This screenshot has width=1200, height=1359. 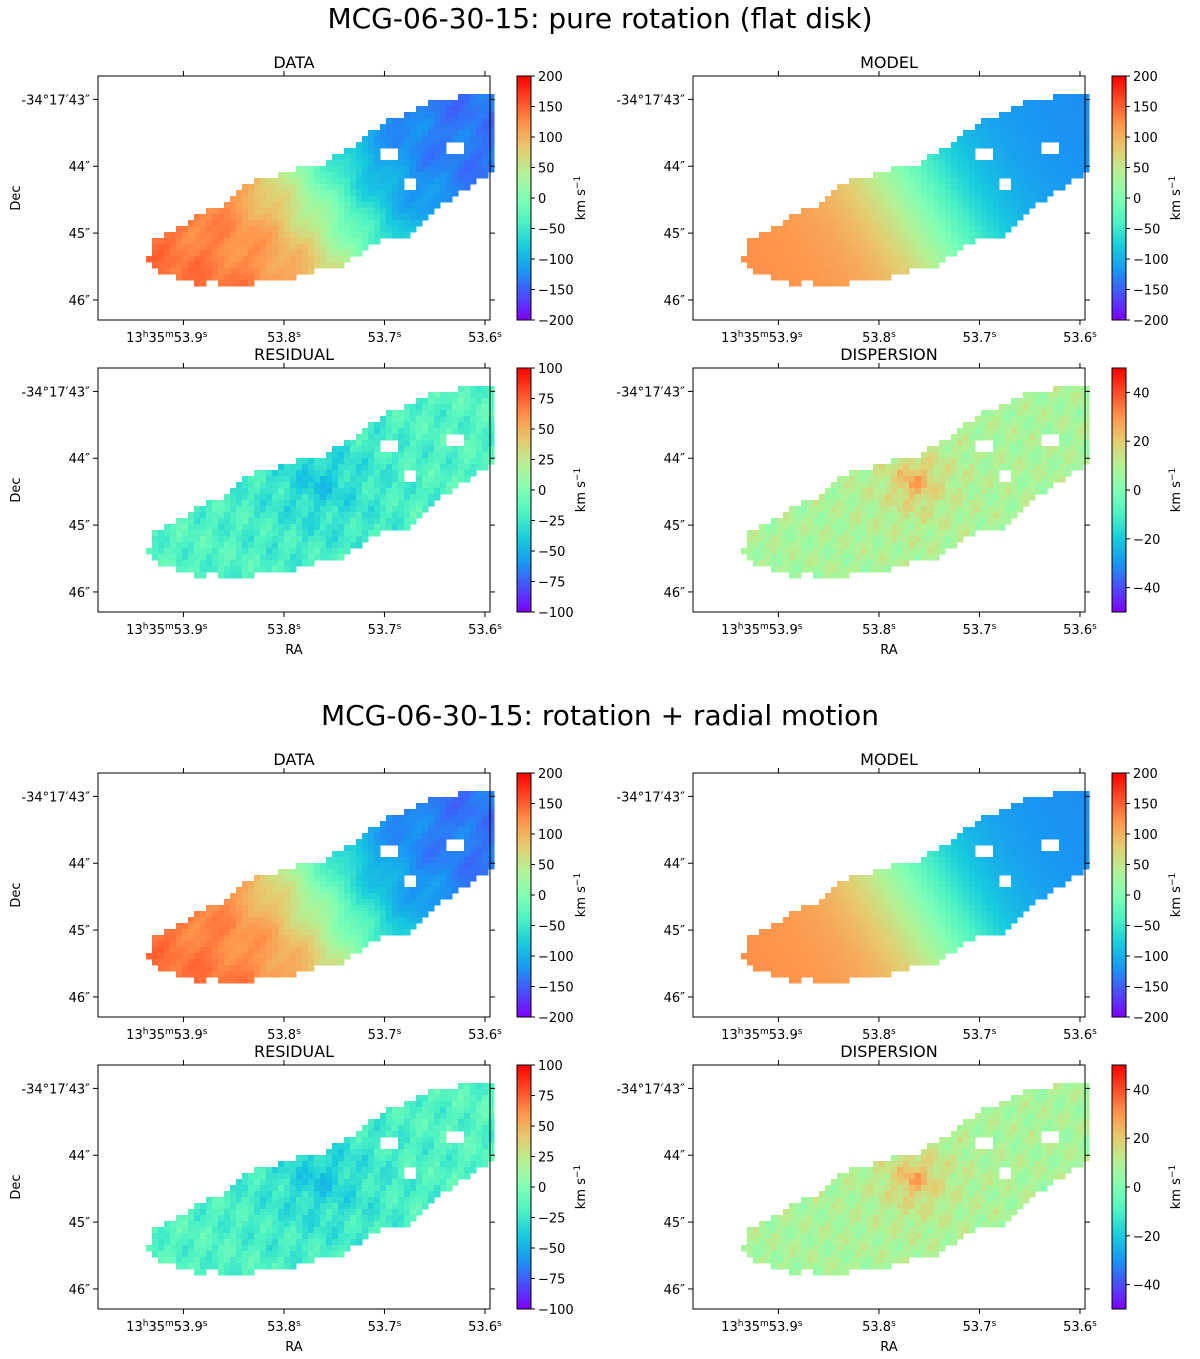 I want to click on colorbar-tick-label: −25, so click(x=551, y=522).